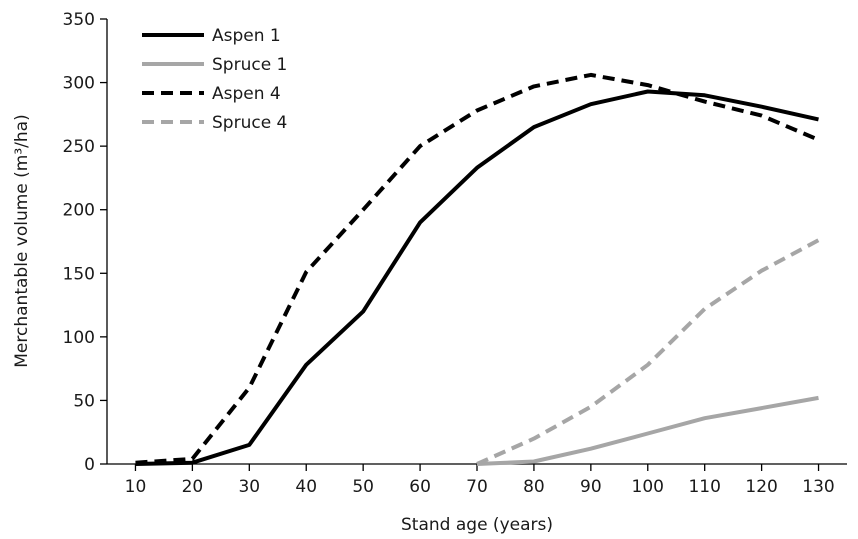  I want to click on y-tick-label: 200, so click(79, 211).